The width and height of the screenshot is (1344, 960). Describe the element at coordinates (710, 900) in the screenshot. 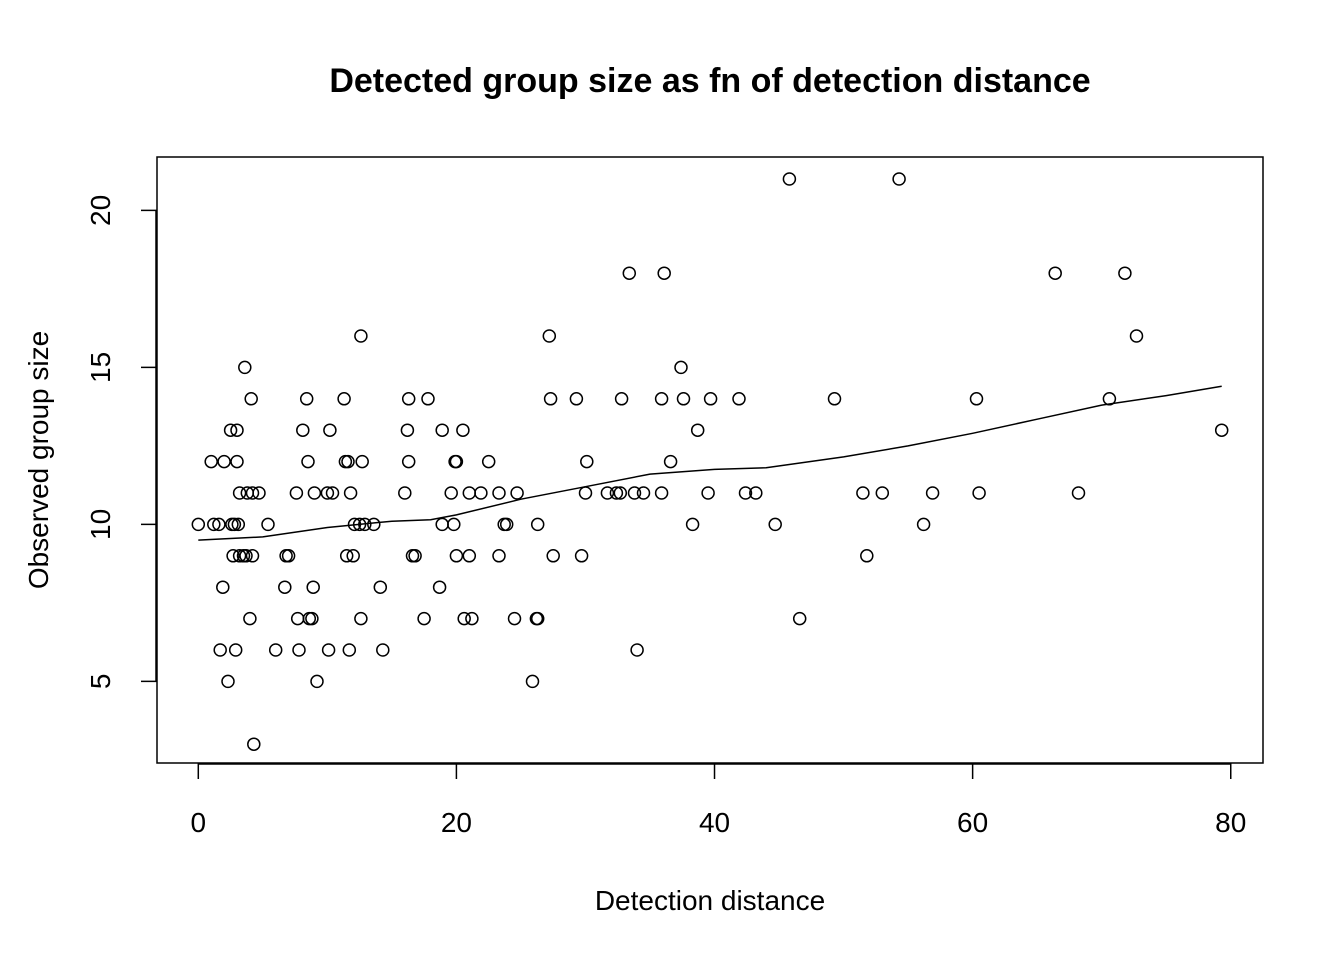

I see `x-axis-label: Detection distance` at that location.